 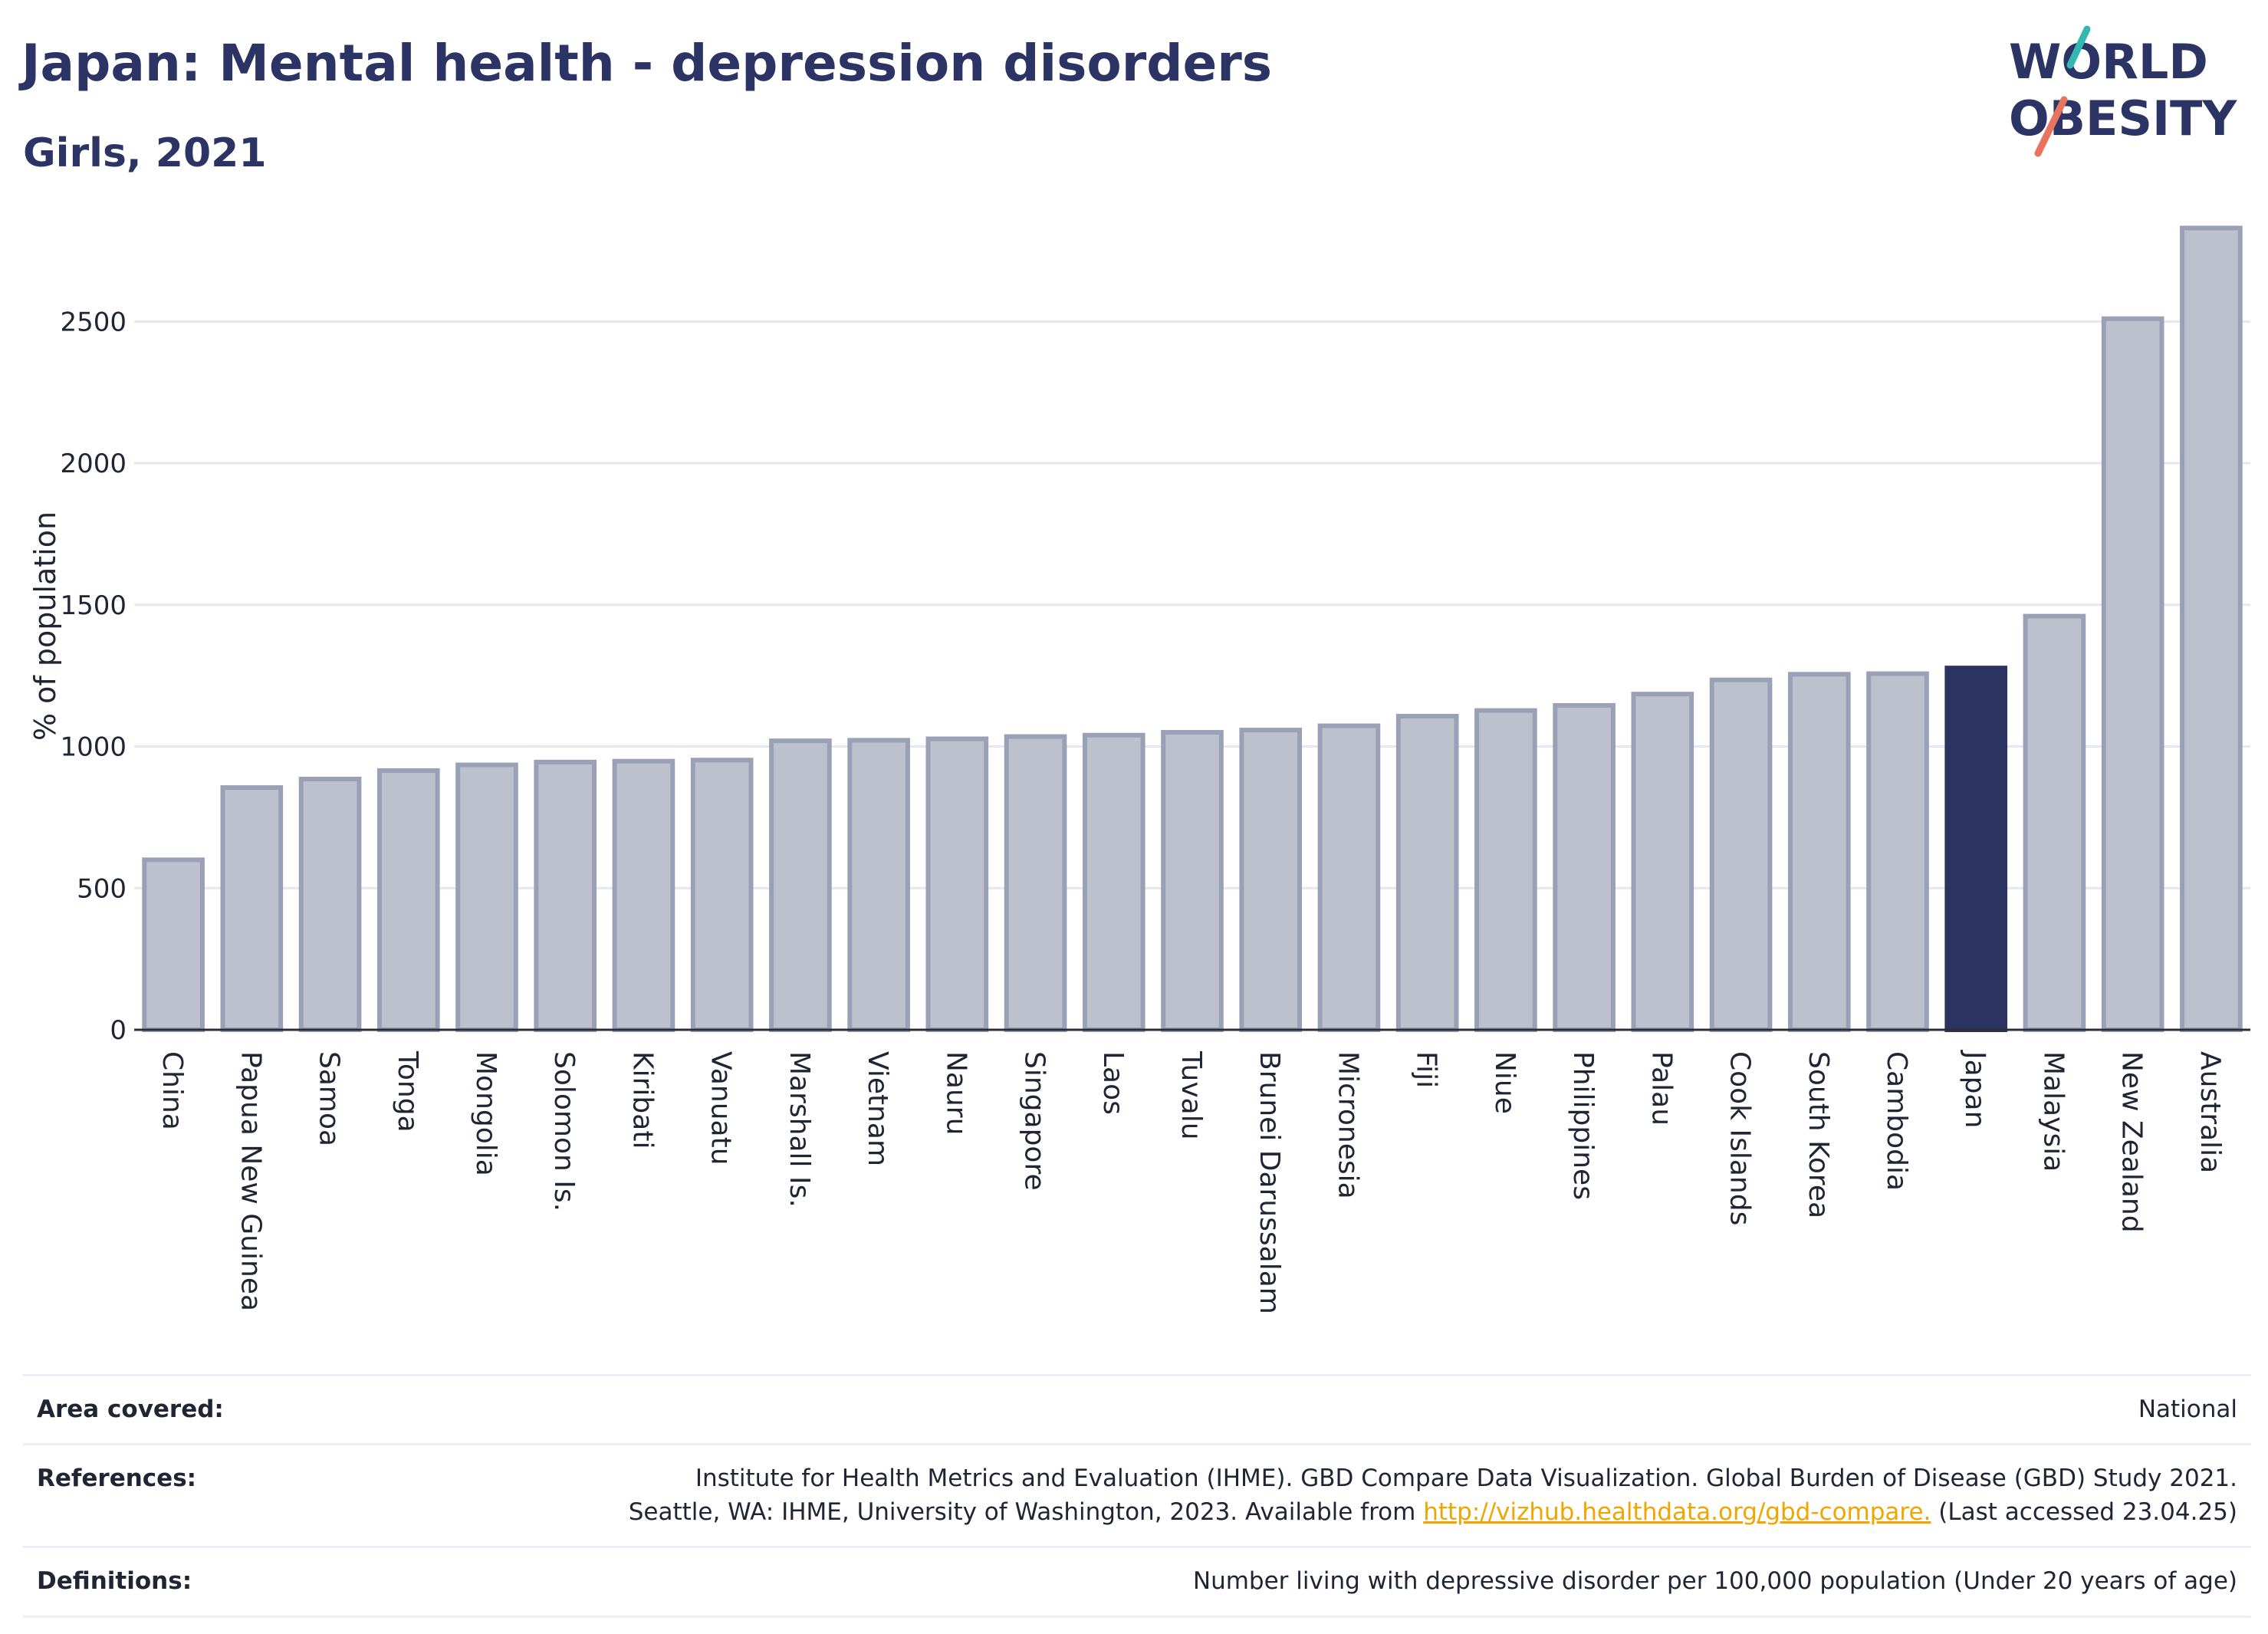 I want to click on x-tick-label: Vietnam, so click(x=878, y=1109).